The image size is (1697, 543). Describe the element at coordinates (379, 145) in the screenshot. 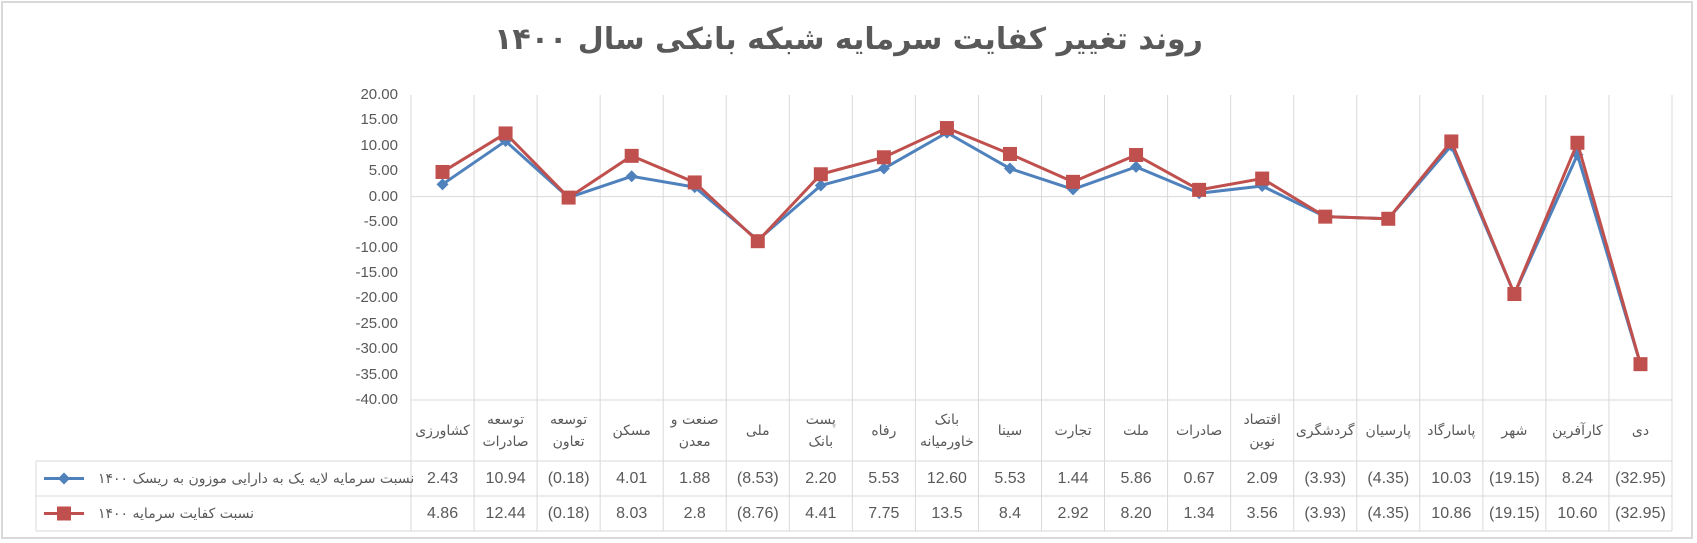

I see `y-tick-label: 10.00` at that location.